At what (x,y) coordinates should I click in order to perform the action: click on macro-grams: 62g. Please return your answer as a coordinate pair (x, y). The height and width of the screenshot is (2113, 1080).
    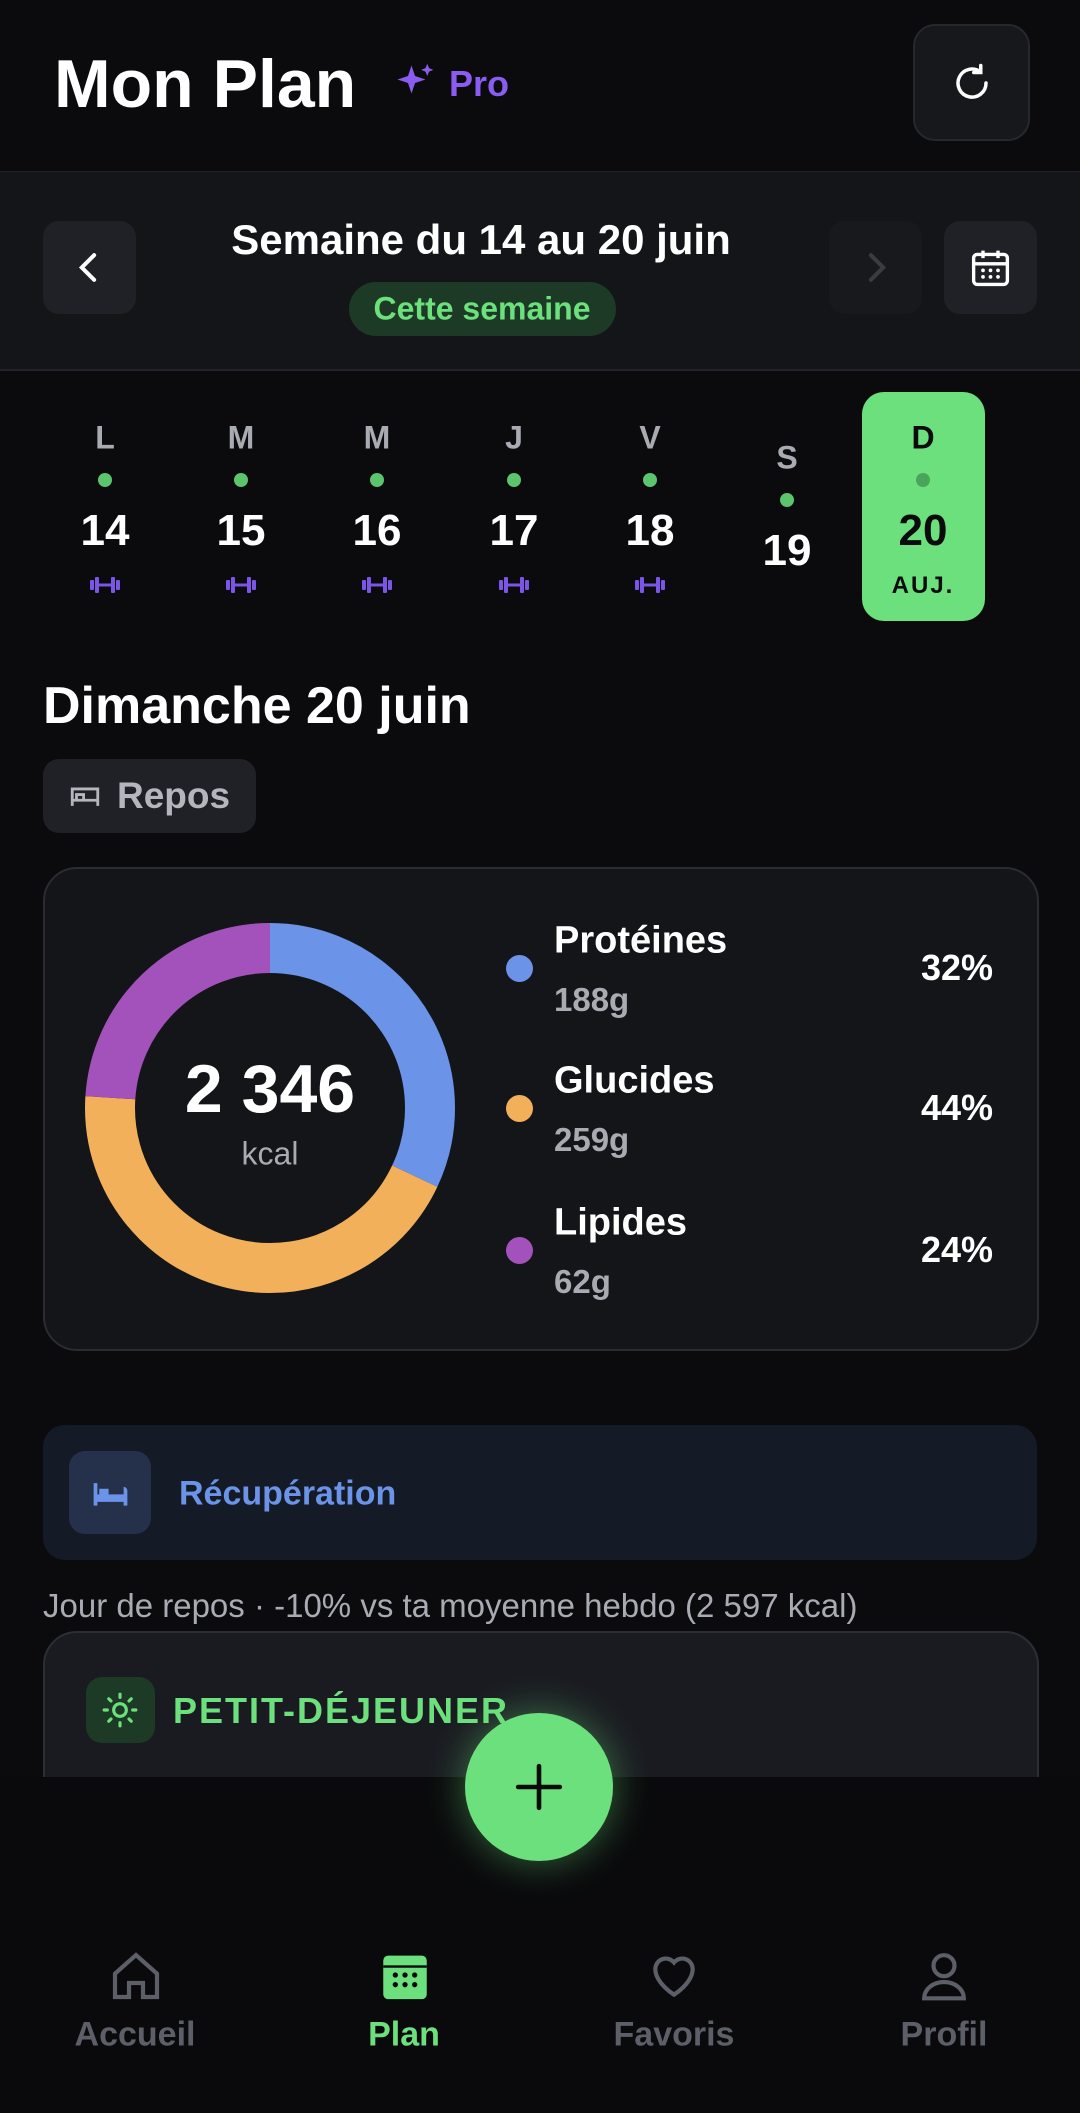
    Looking at the image, I should click on (582, 1281).